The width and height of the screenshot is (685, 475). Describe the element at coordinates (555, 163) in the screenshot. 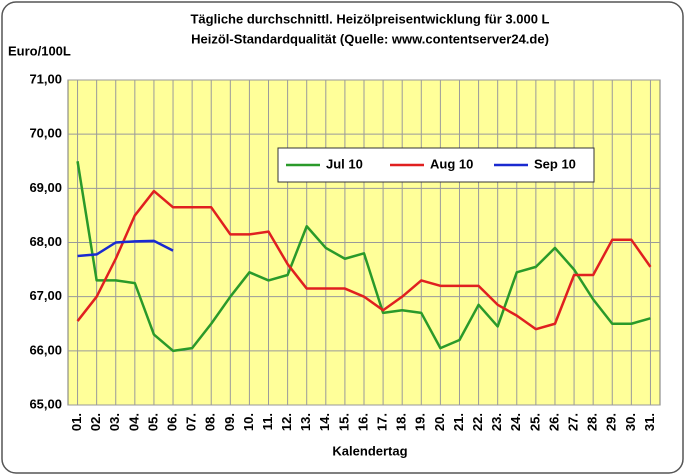

I see `legend-label: Sep 10` at that location.